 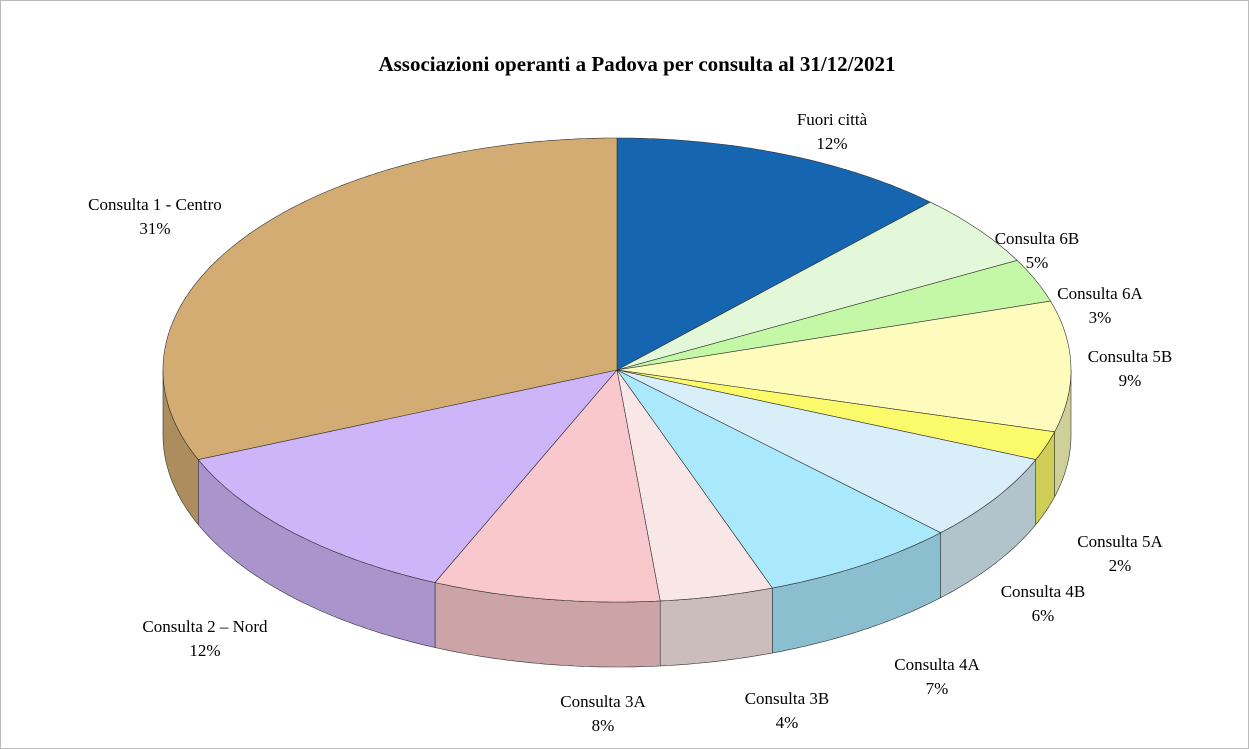 What do you see at coordinates (1130, 356) in the screenshot?
I see `slice-label: Consulta 5B` at bounding box center [1130, 356].